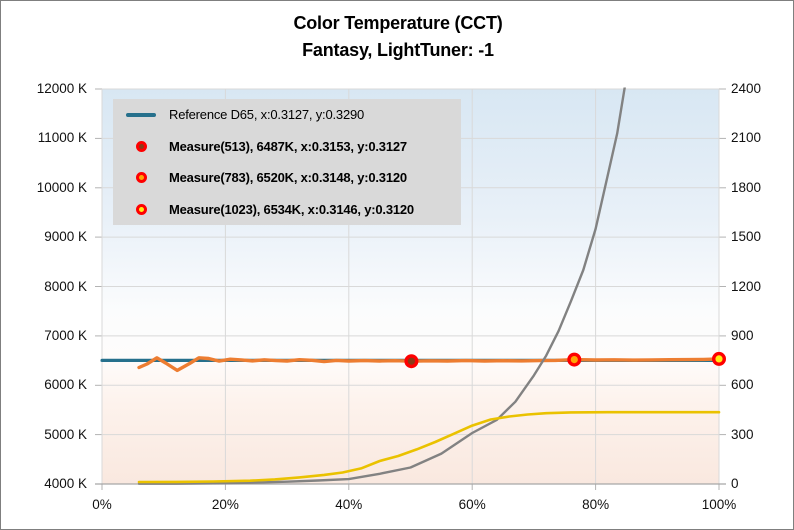 The image size is (794, 530). I want to click on y-right-tick-label: 2100, so click(746, 138).